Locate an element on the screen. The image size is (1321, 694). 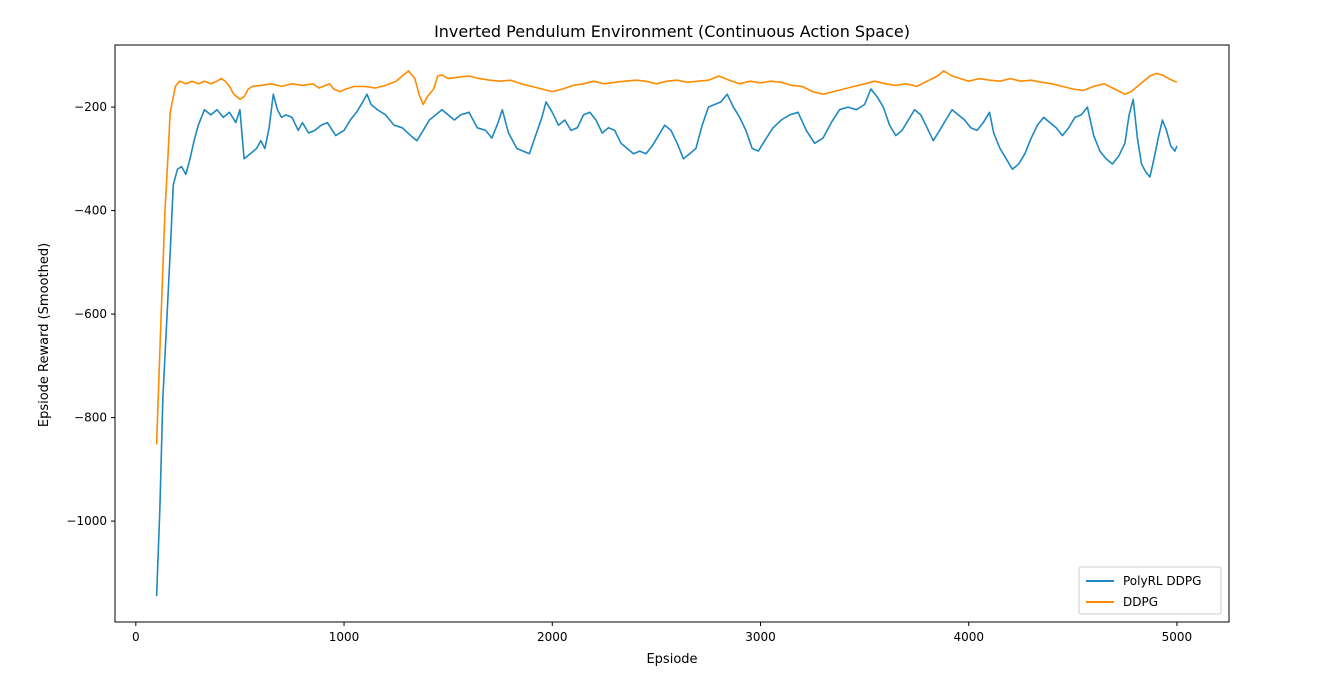
y-tick-label: −1000 is located at coordinates (86, 521).